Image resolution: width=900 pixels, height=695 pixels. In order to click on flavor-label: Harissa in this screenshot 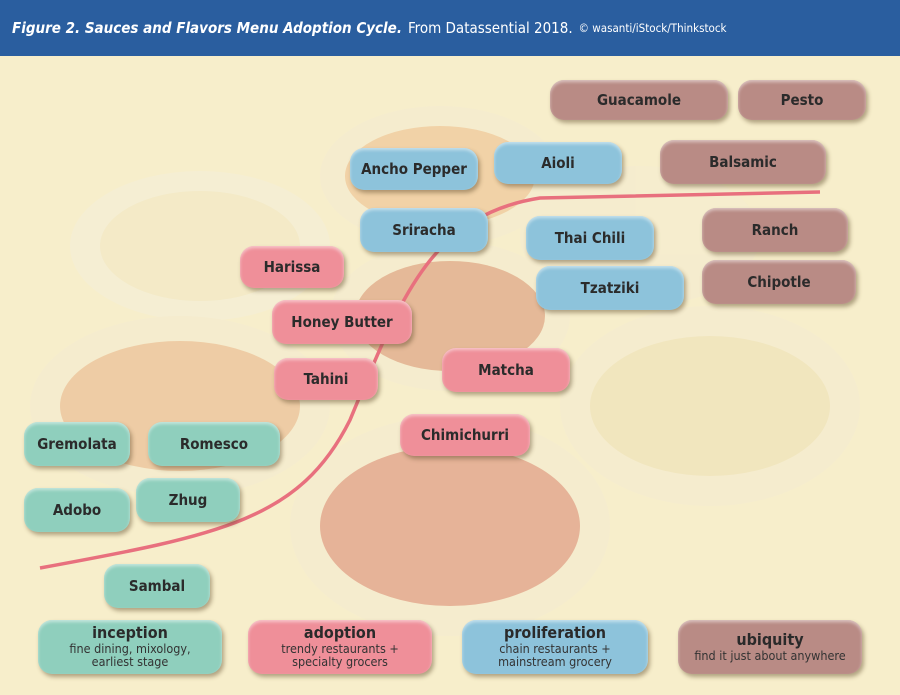, I will do `click(292, 267)`.